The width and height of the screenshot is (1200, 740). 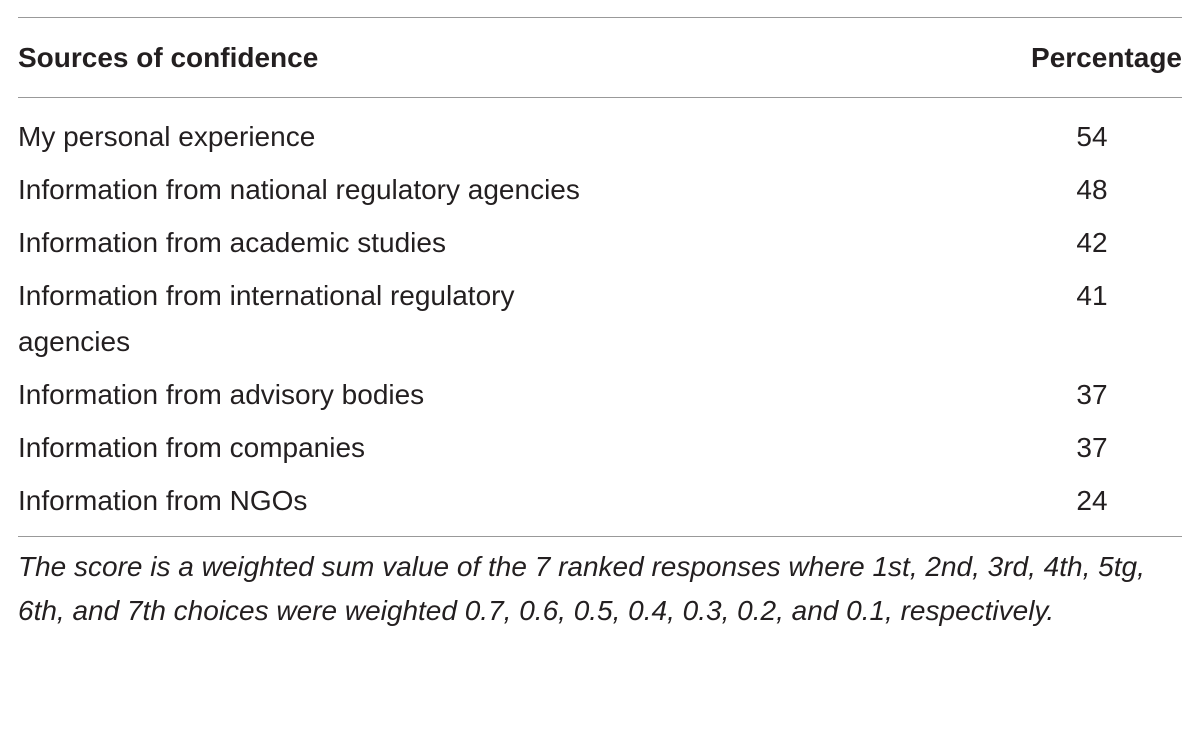 I want to click on percentage-cell: 54, so click(x=1092, y=136).